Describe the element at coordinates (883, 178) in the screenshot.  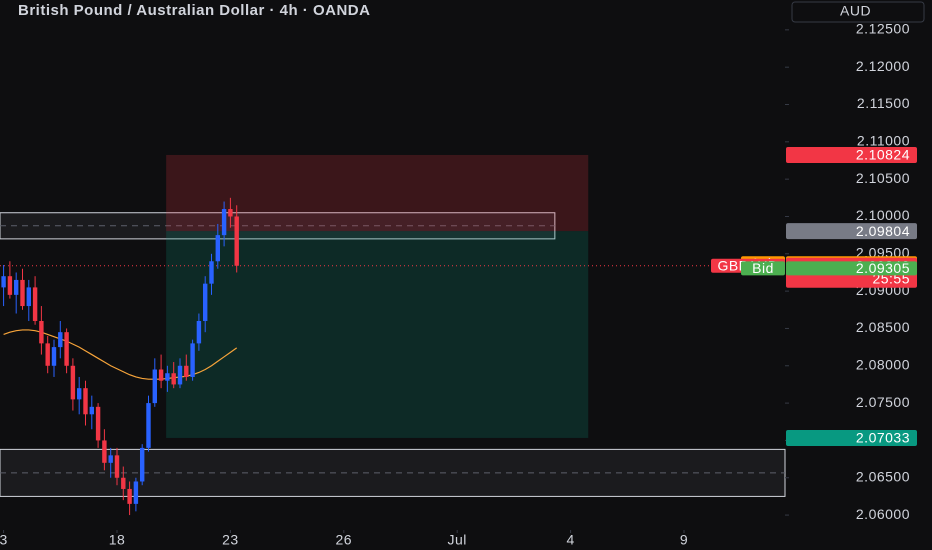
I see `y-tick-label: 2.10500` at that location.